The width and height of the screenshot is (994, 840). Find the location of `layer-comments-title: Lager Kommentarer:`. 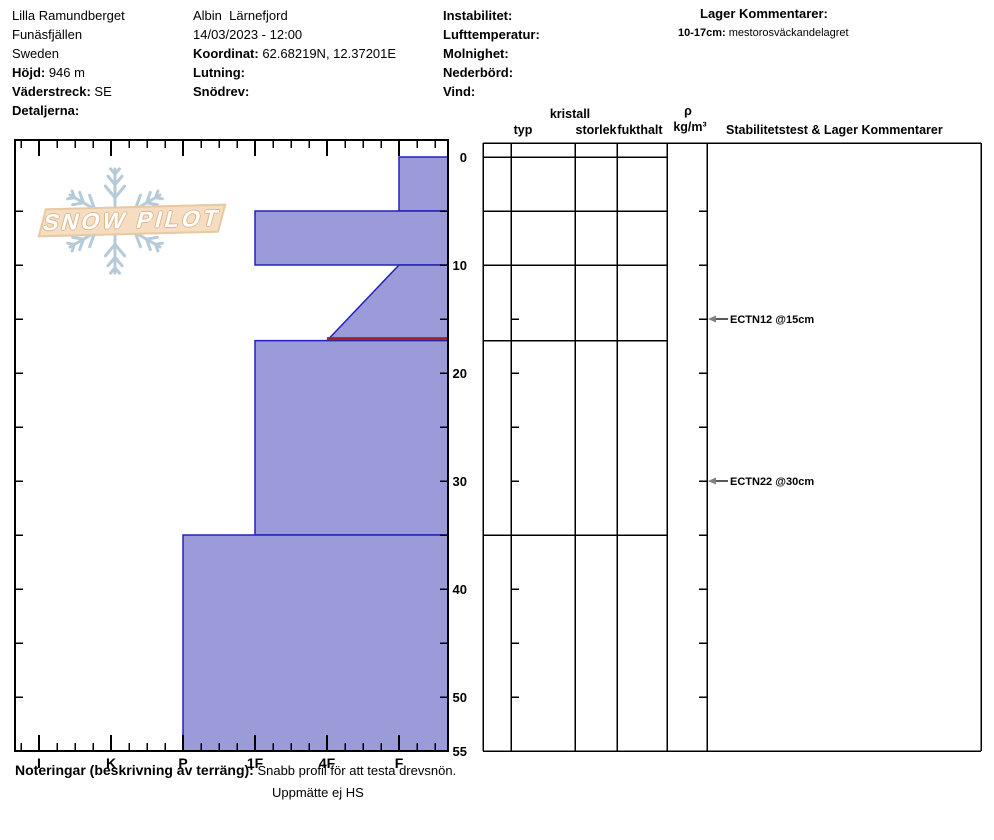

layer-comments-title: Lager Kommentarer: is located at coordinates (764, 13).